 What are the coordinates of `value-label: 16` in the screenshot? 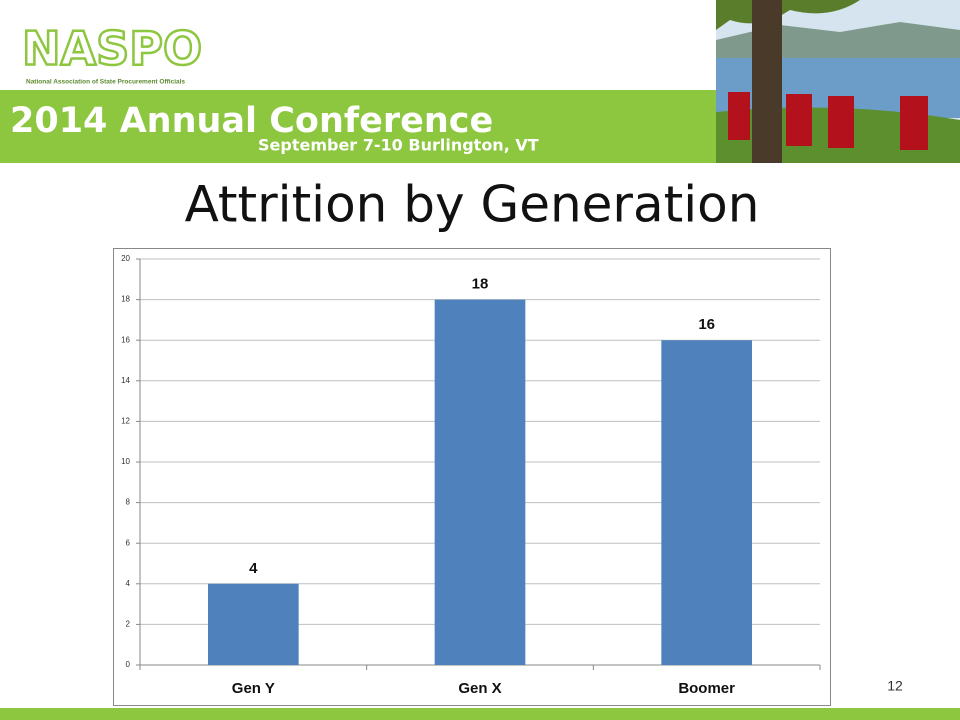 It's located at (706, 324).